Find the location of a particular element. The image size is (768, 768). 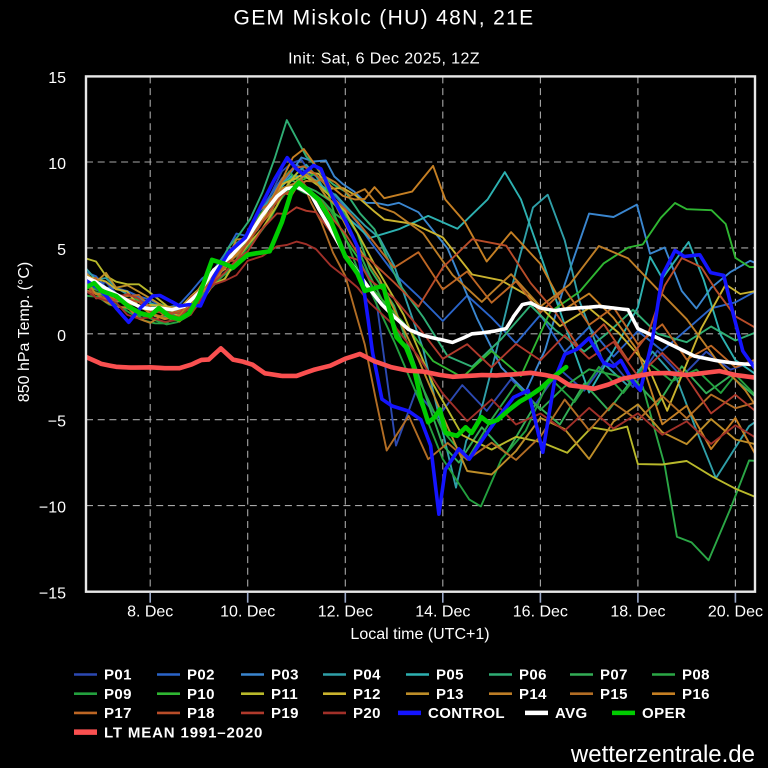

svg-text: P01 is located at coordinates (118, 675).